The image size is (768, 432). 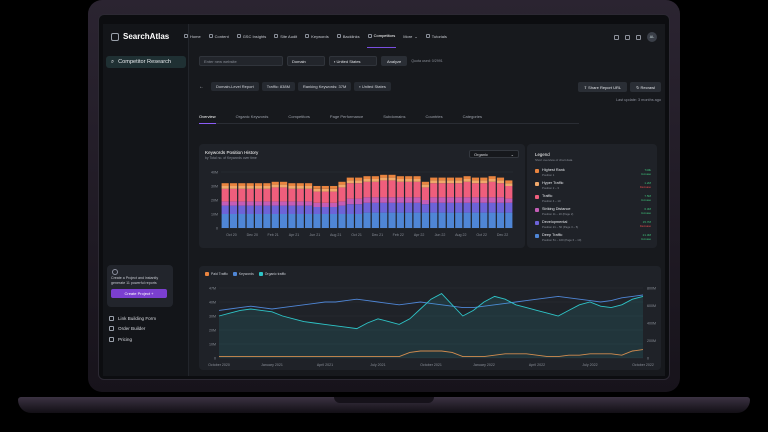 What do you see at coordinates (195, 36) in the screenshot?
I see `nav-label: Home` at bounding box center [195, 36].